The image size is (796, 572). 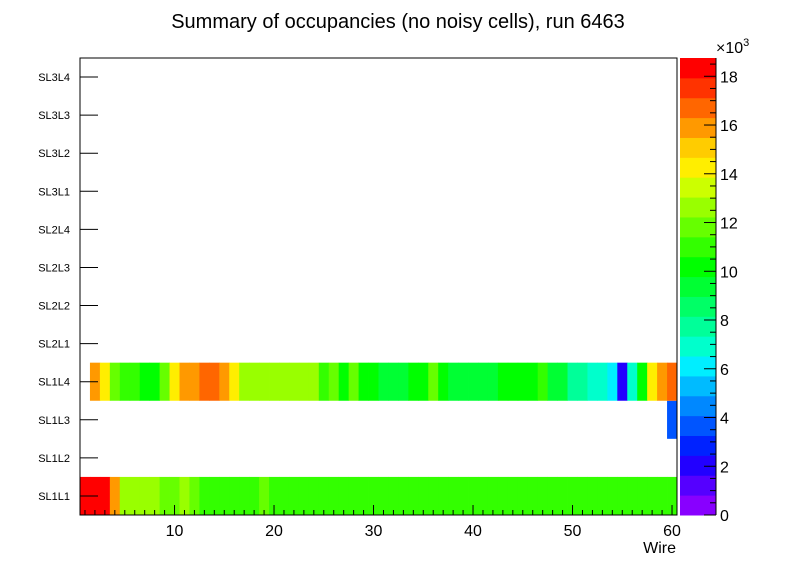 I want to click on z-tick-label: 6, so click(x=724, y=370).